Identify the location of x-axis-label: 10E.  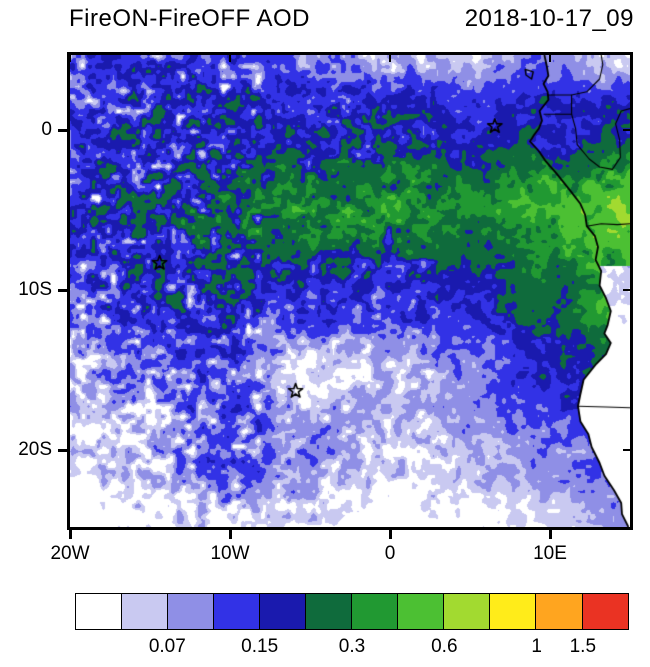
(550, 553).